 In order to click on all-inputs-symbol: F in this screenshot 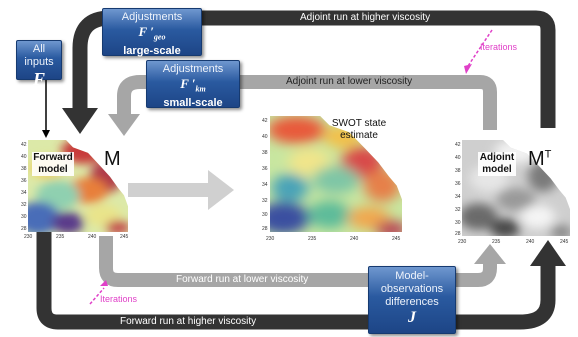, I will do `click(38, 79)`.